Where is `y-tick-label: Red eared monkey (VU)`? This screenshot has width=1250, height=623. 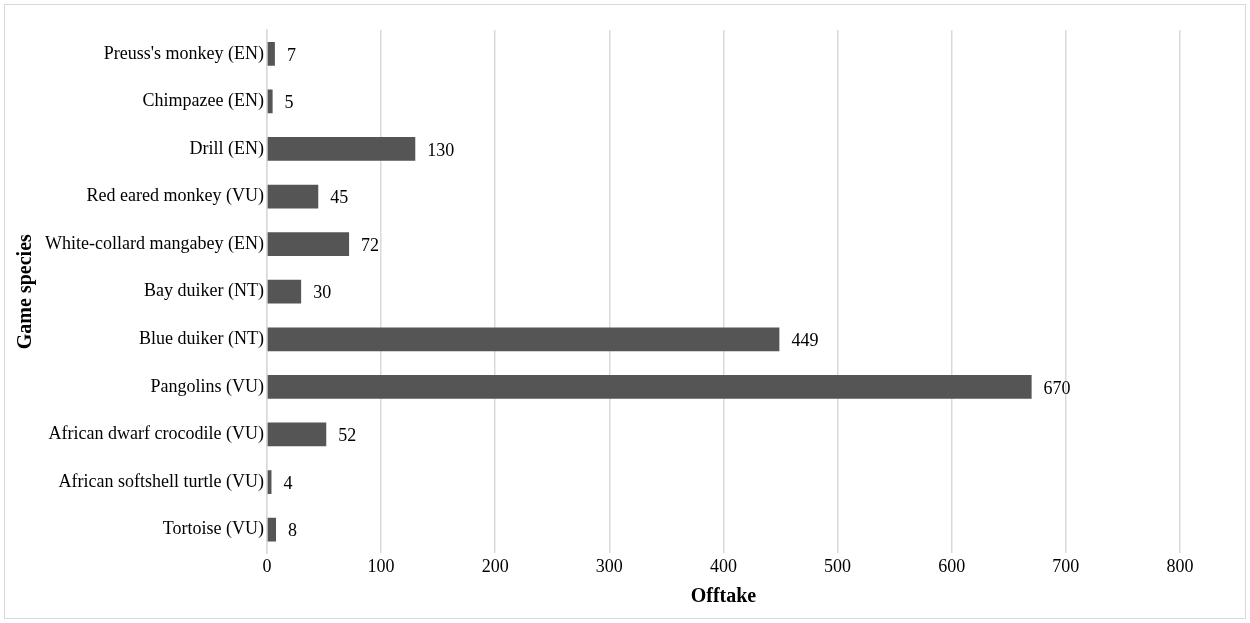
y-tick-label: Red eared monkey (VU) is located at coordinates (175, 196).